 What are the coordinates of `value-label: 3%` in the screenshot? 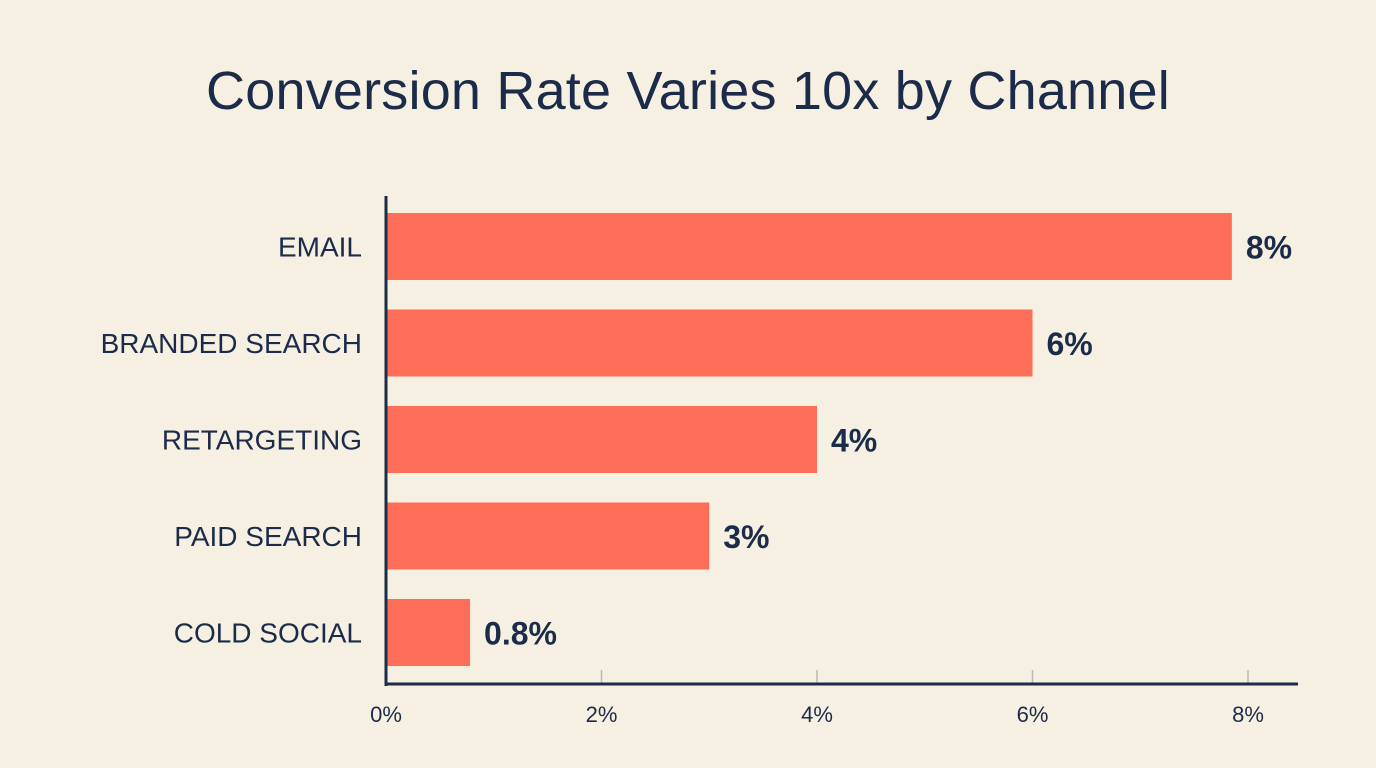 It's located at (746, 537).